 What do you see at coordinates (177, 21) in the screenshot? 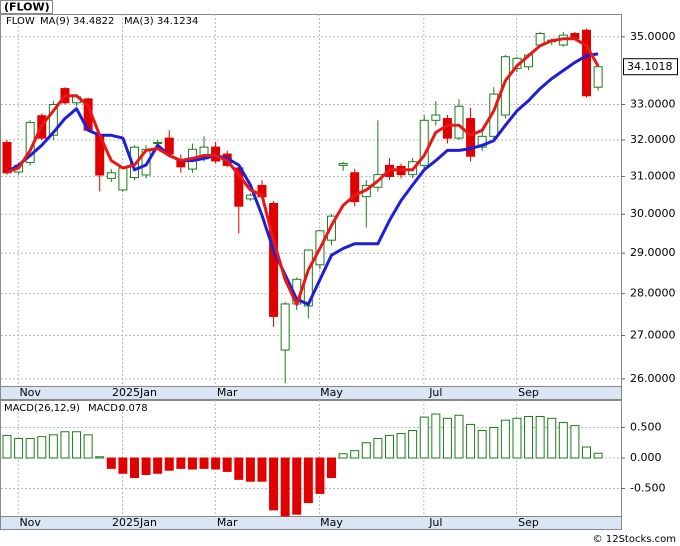
I see `legend-value: 34.1234` at bounding box center [177, 21].